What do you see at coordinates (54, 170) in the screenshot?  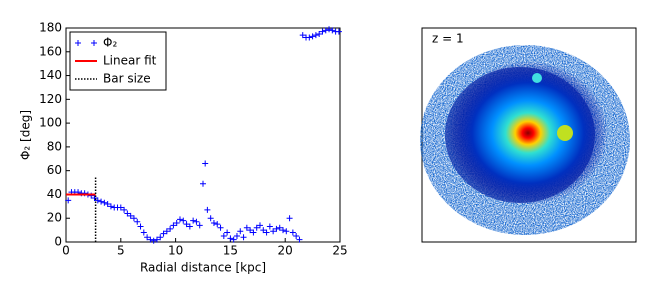 I see `y-tick-label: 60` at bounding box center [54, 170].